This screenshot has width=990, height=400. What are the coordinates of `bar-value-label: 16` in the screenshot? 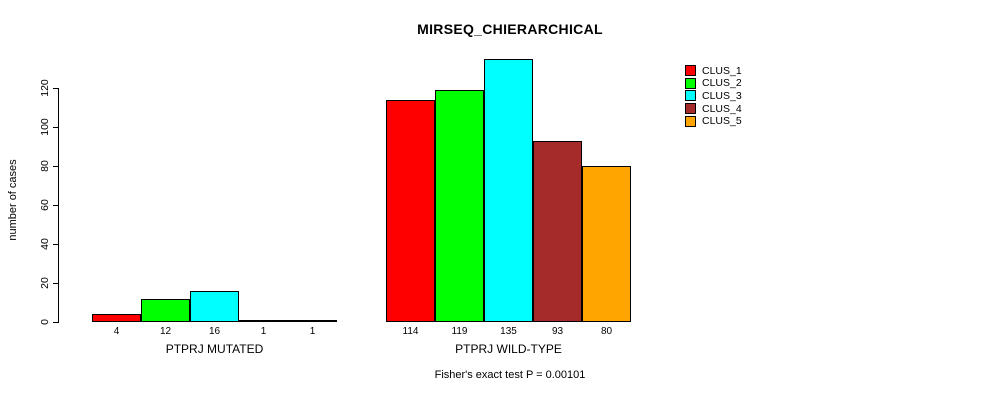 It's located at (214, 331).